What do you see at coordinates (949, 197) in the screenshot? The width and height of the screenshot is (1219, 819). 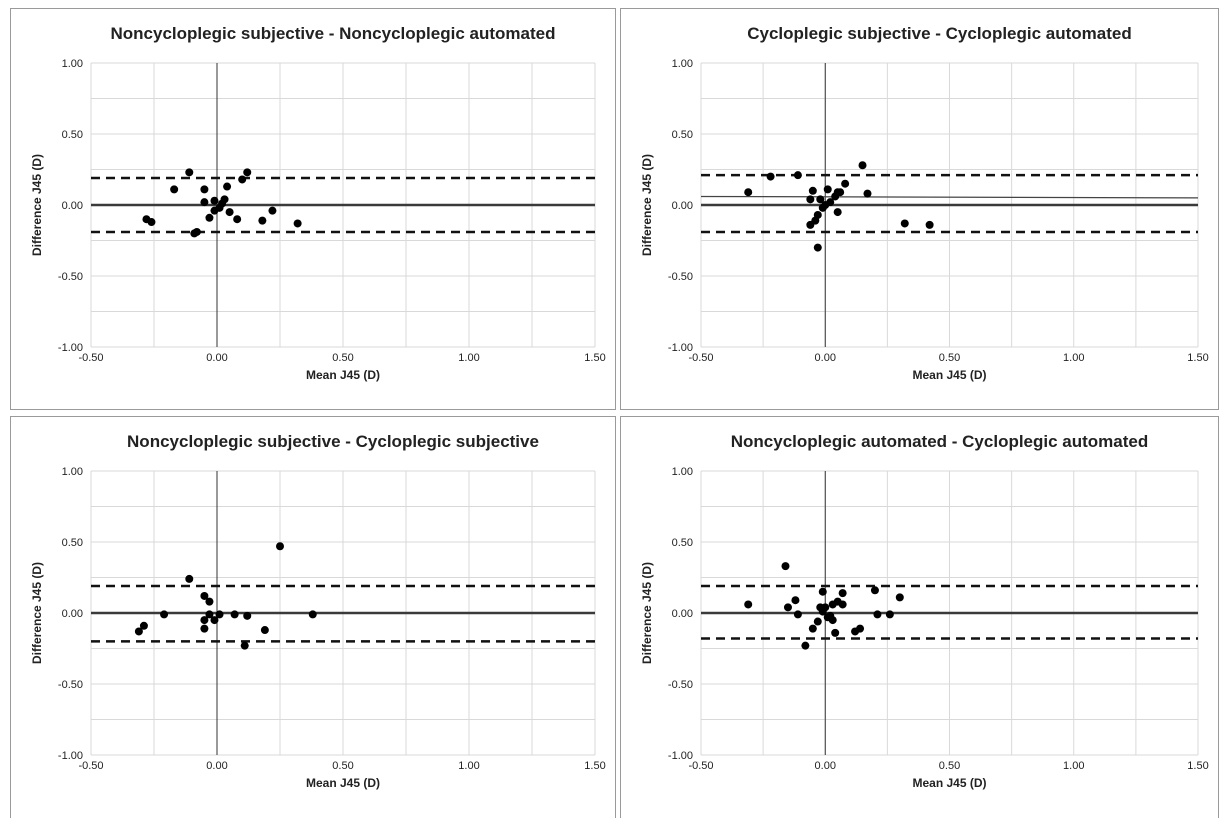 I see `trend-line` at bounding box center [949, 197].